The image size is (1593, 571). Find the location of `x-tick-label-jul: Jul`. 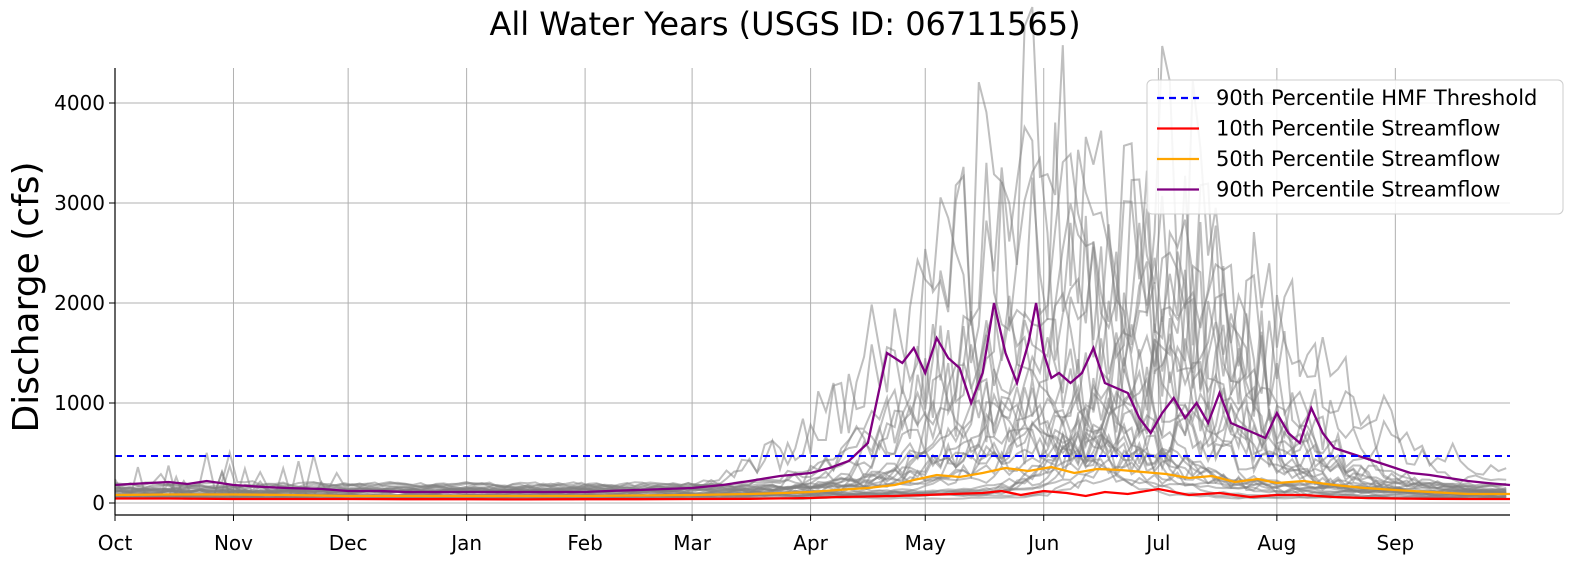

x-tick-label-jul: Jul is located at coordinates (1157, 543).